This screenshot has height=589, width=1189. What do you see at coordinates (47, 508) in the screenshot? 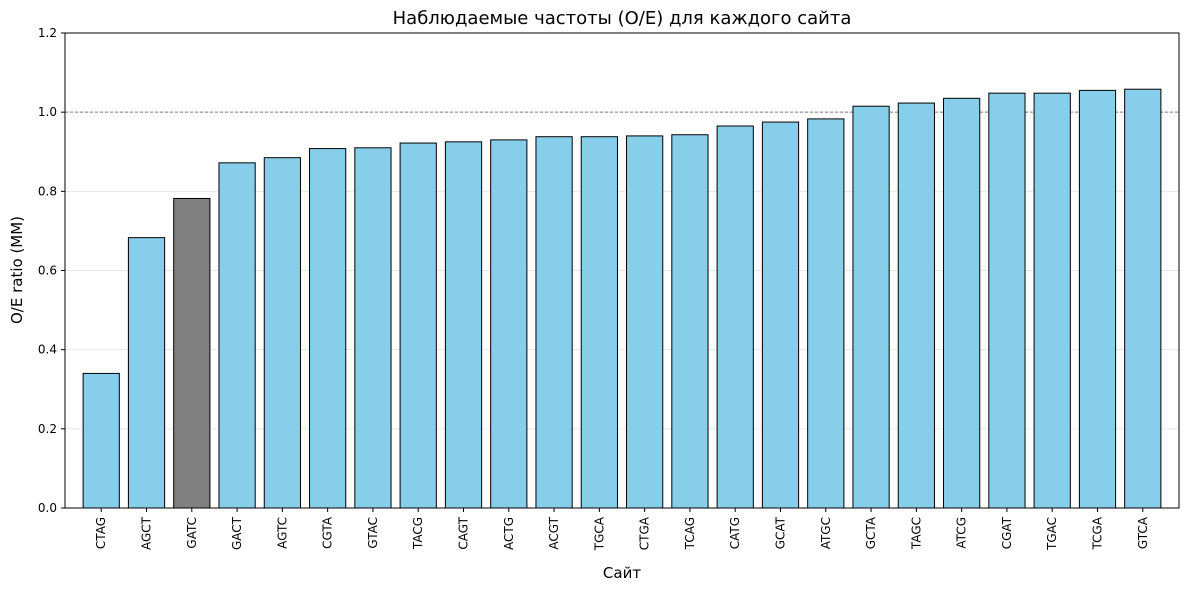
I see `y-tick-label: 0.0` at bounding box center [47, 508].